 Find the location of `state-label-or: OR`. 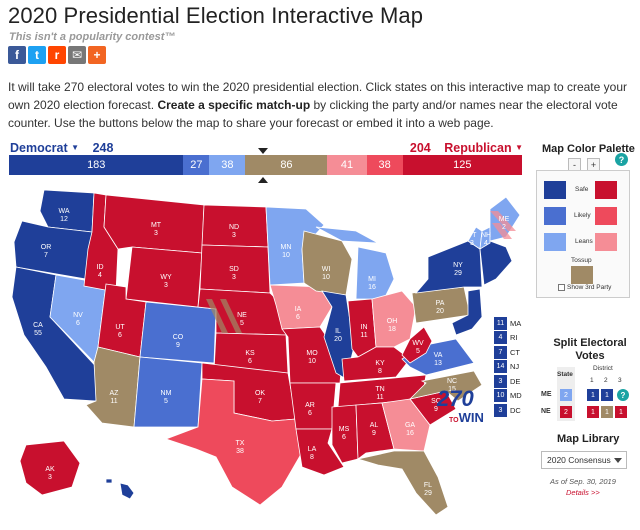

state-label-or: OR is located at coordinates (46, 247).